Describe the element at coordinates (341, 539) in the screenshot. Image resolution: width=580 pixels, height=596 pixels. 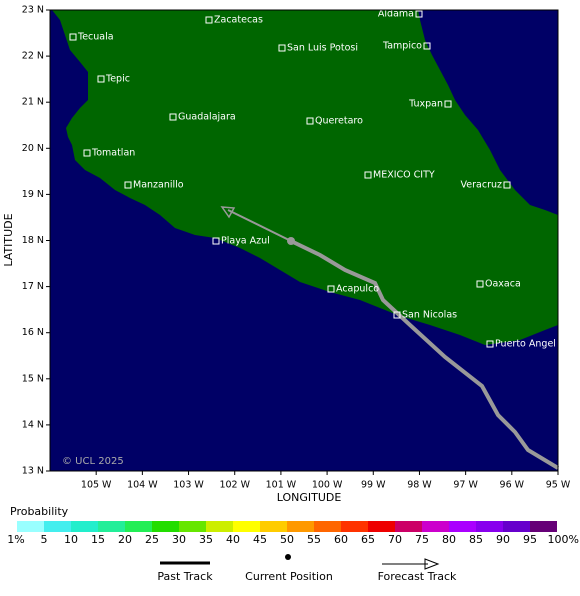
I see `color-label: 60` at that location.